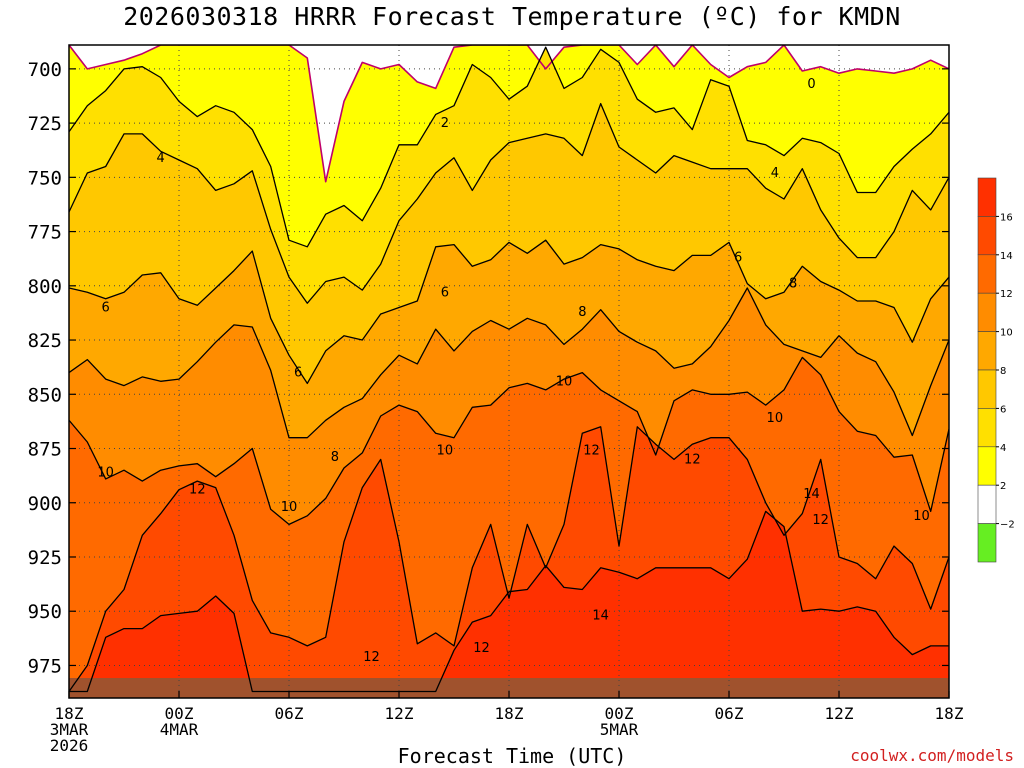  What do you see at coordinates (179, 729) in the screenshot?
I see `x-tick-label: 4MAR` at bounding box center [179, 729].